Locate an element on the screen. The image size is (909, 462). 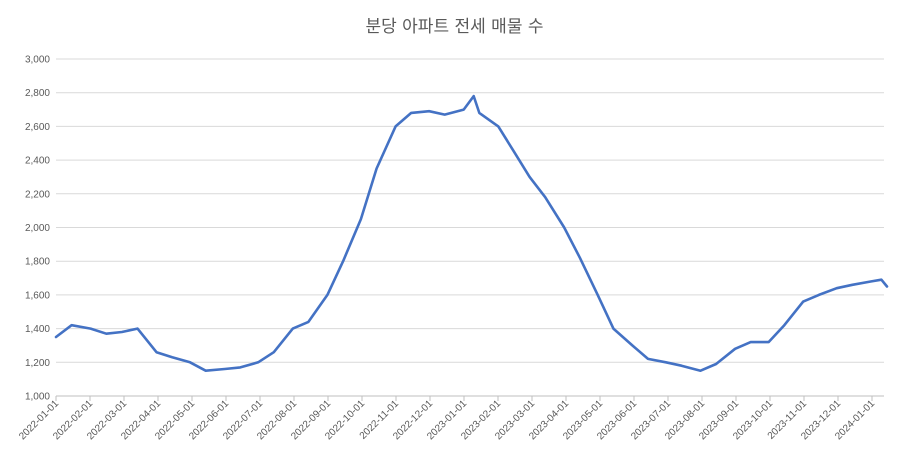
y-tick-label: 2,800 is located at coordinates (37, 93).